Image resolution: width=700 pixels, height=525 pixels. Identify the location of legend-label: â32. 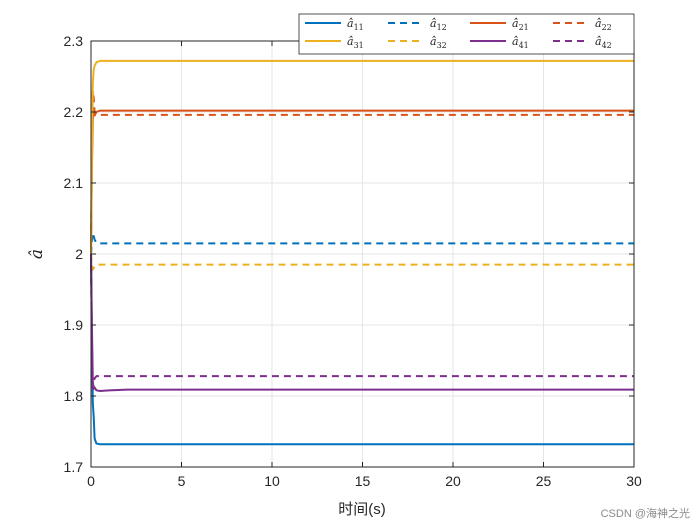
(438, 42).